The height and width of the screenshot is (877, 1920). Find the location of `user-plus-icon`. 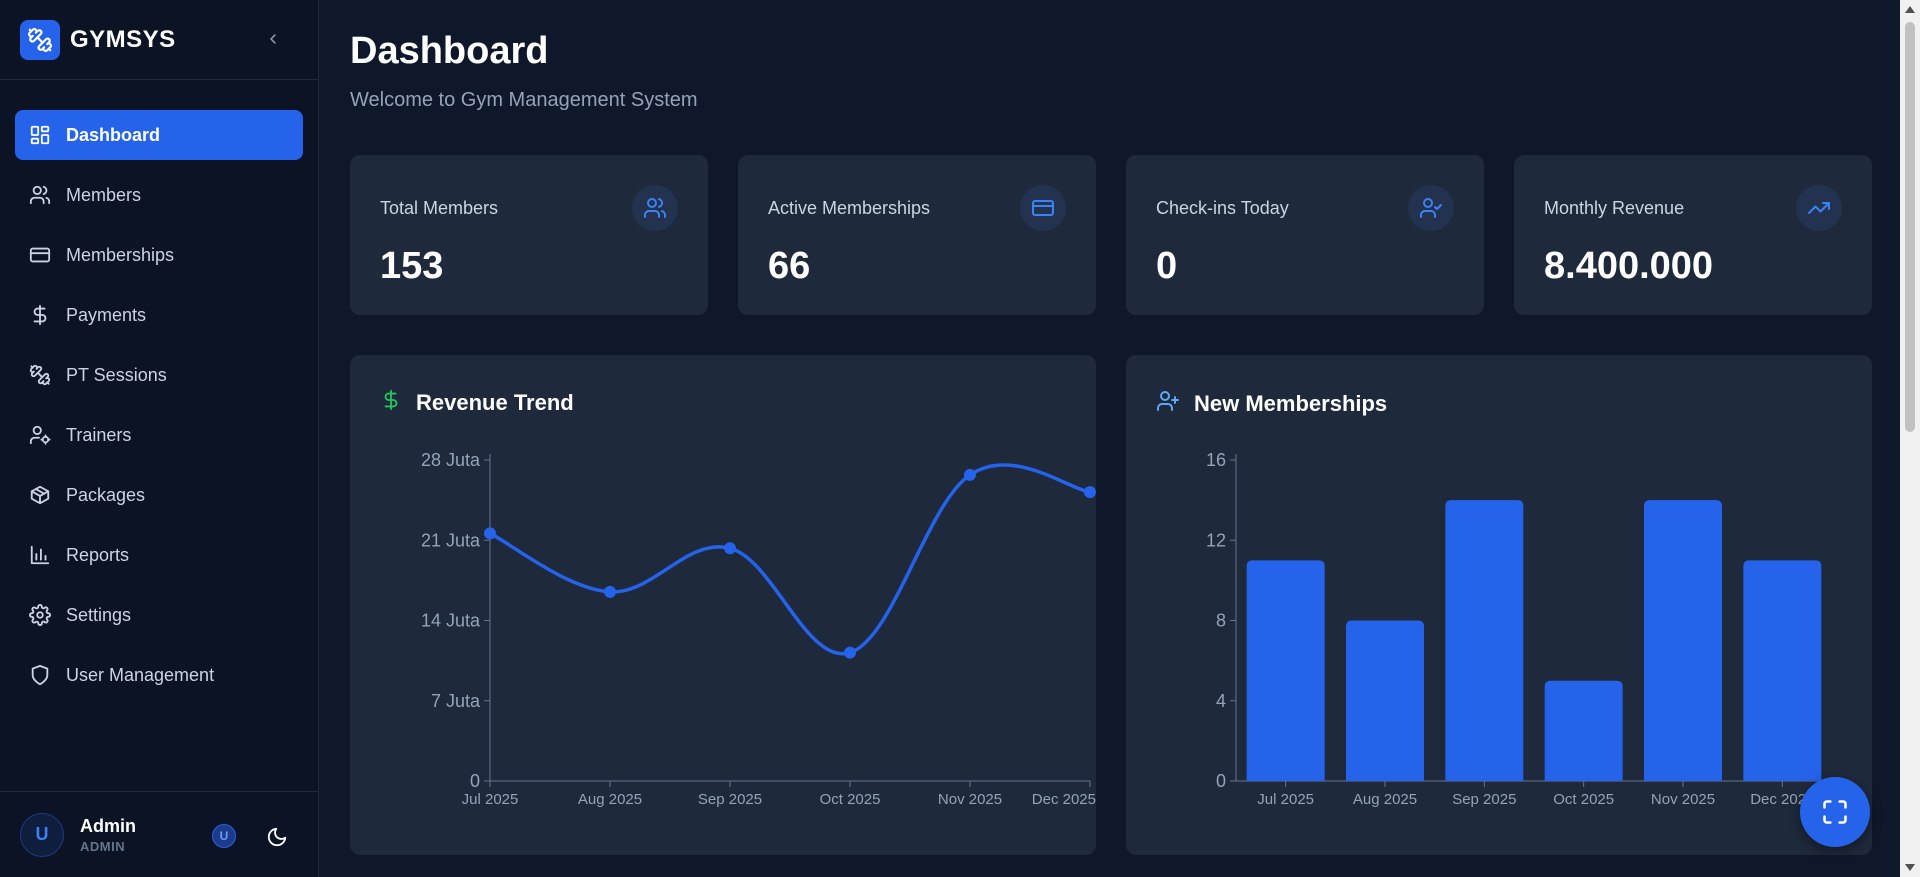

user-plus-icon is located at coordinates (1168, 403).